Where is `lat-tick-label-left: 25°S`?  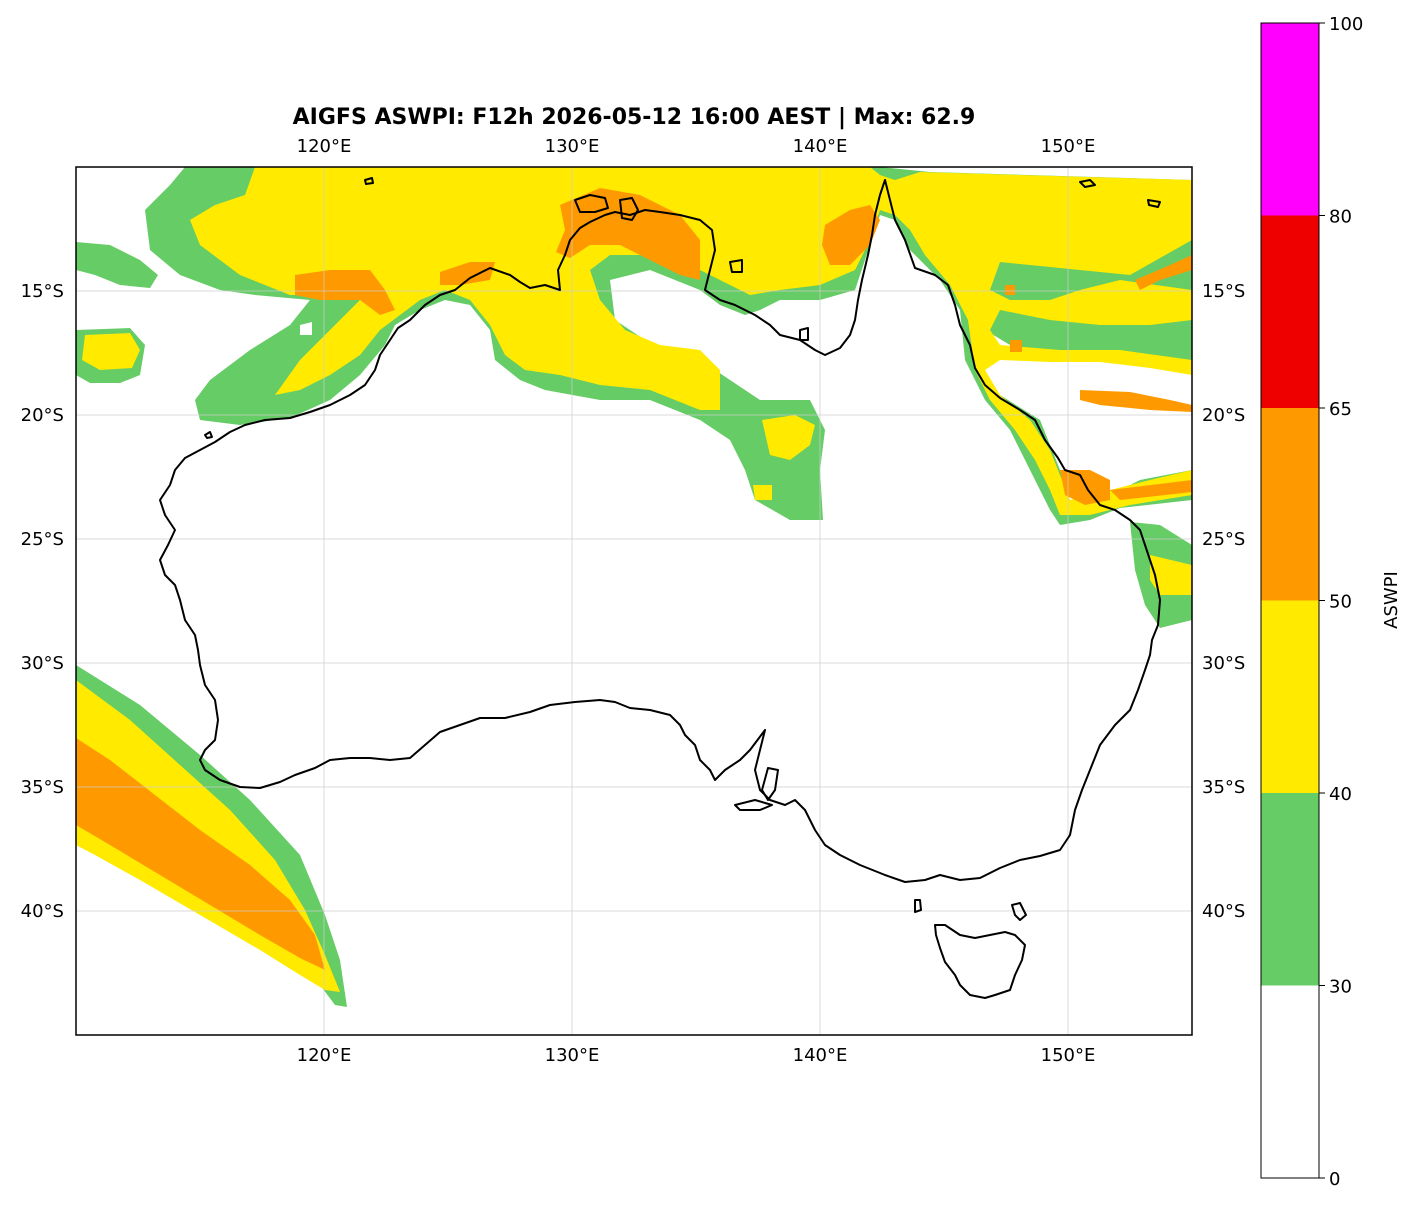
lat-tick-label-left: 25°S is located at coordinates (42, 539).